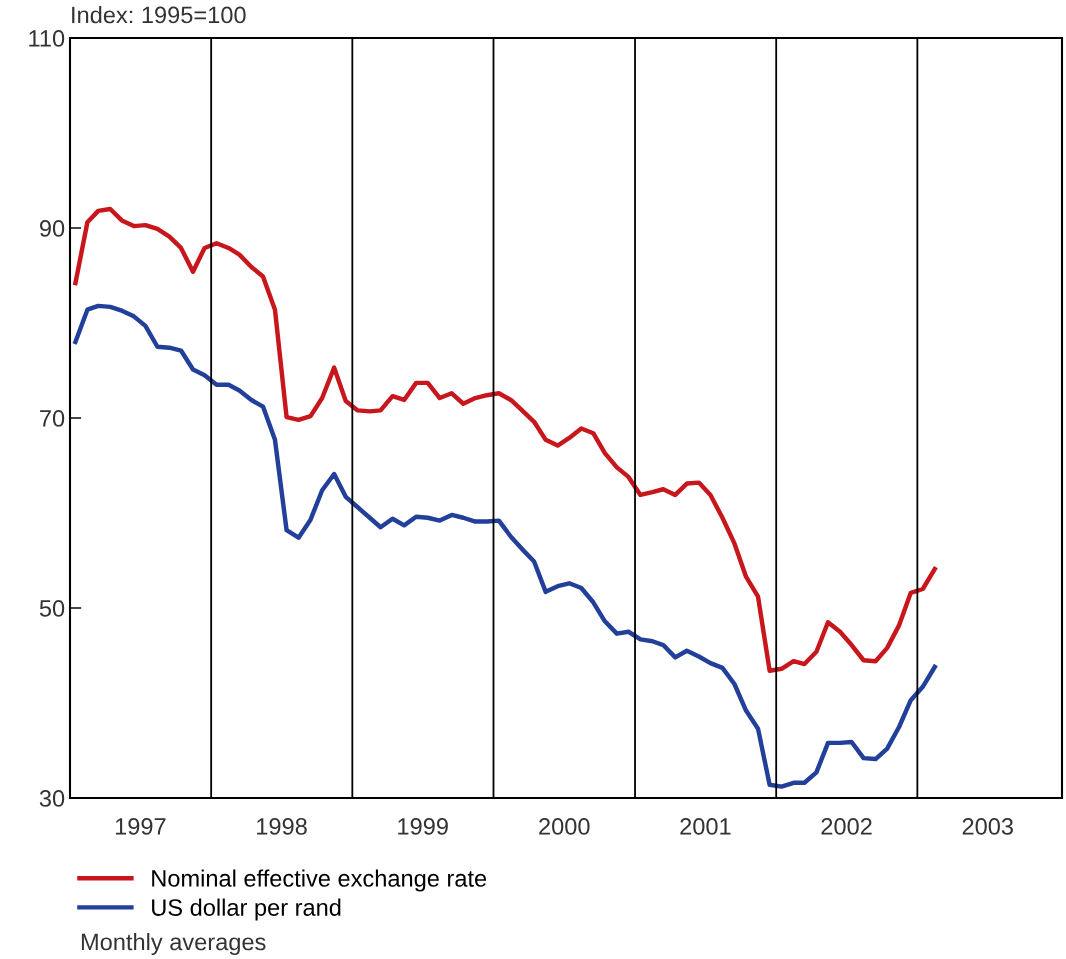 This screenshot has width=1066, height=959. I want to click on y-tick-label: 70, so click(52, 418).